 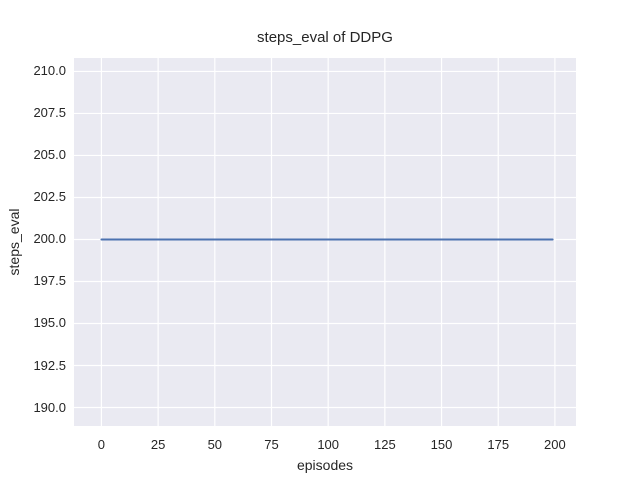 What do you see at coordinates (49, 323) in the screenshot?
I see `y-tick-label: 195.0` at bounding box center [49, 323].